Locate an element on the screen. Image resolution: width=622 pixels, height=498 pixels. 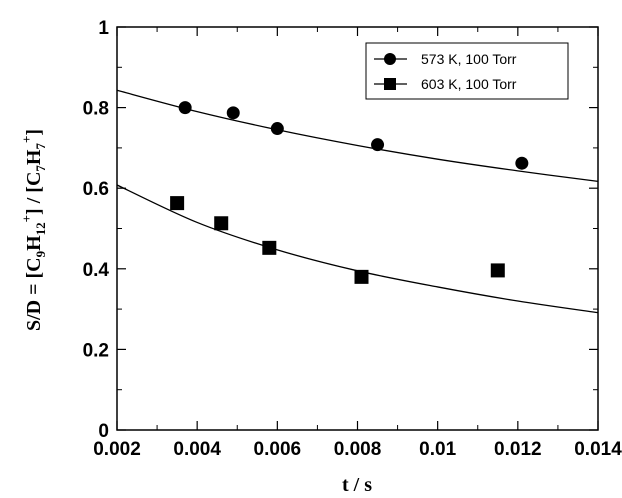
x-tick-label: 0.01 is located at coordinates (437, 449).